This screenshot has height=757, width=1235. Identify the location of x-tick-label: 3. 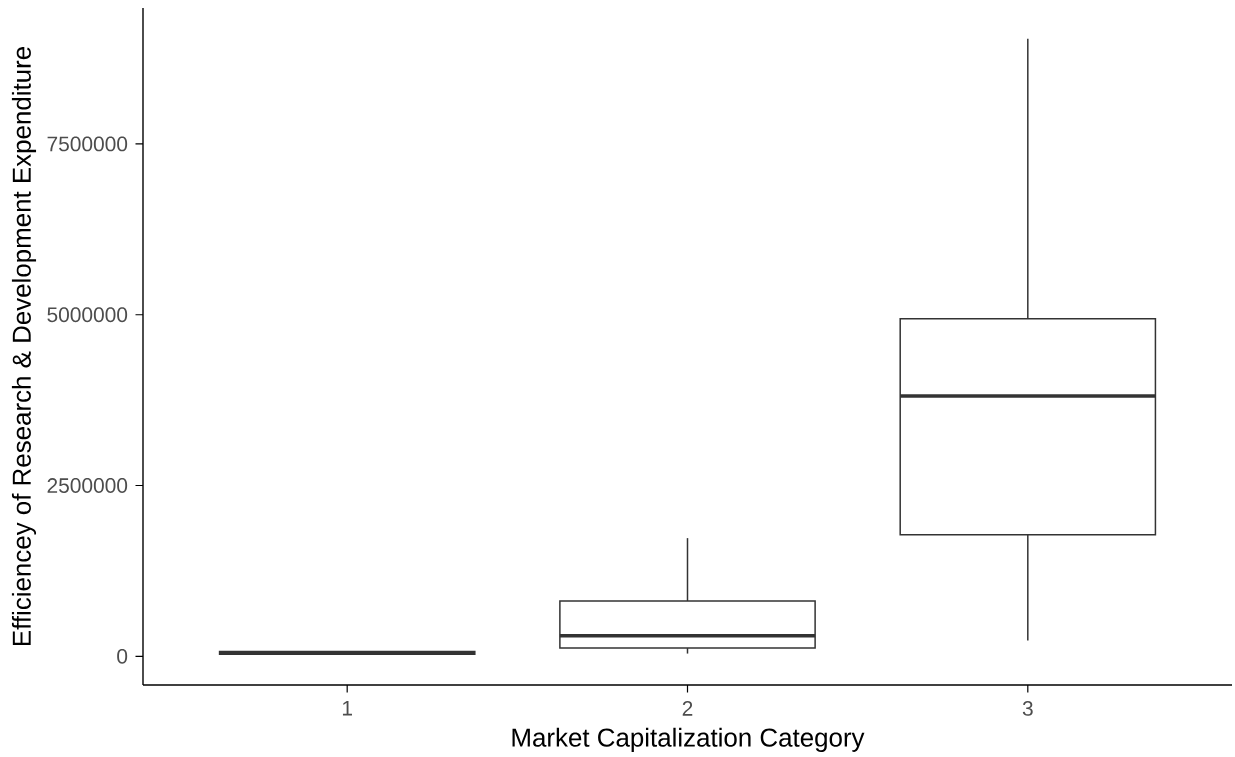
(1027, 708).